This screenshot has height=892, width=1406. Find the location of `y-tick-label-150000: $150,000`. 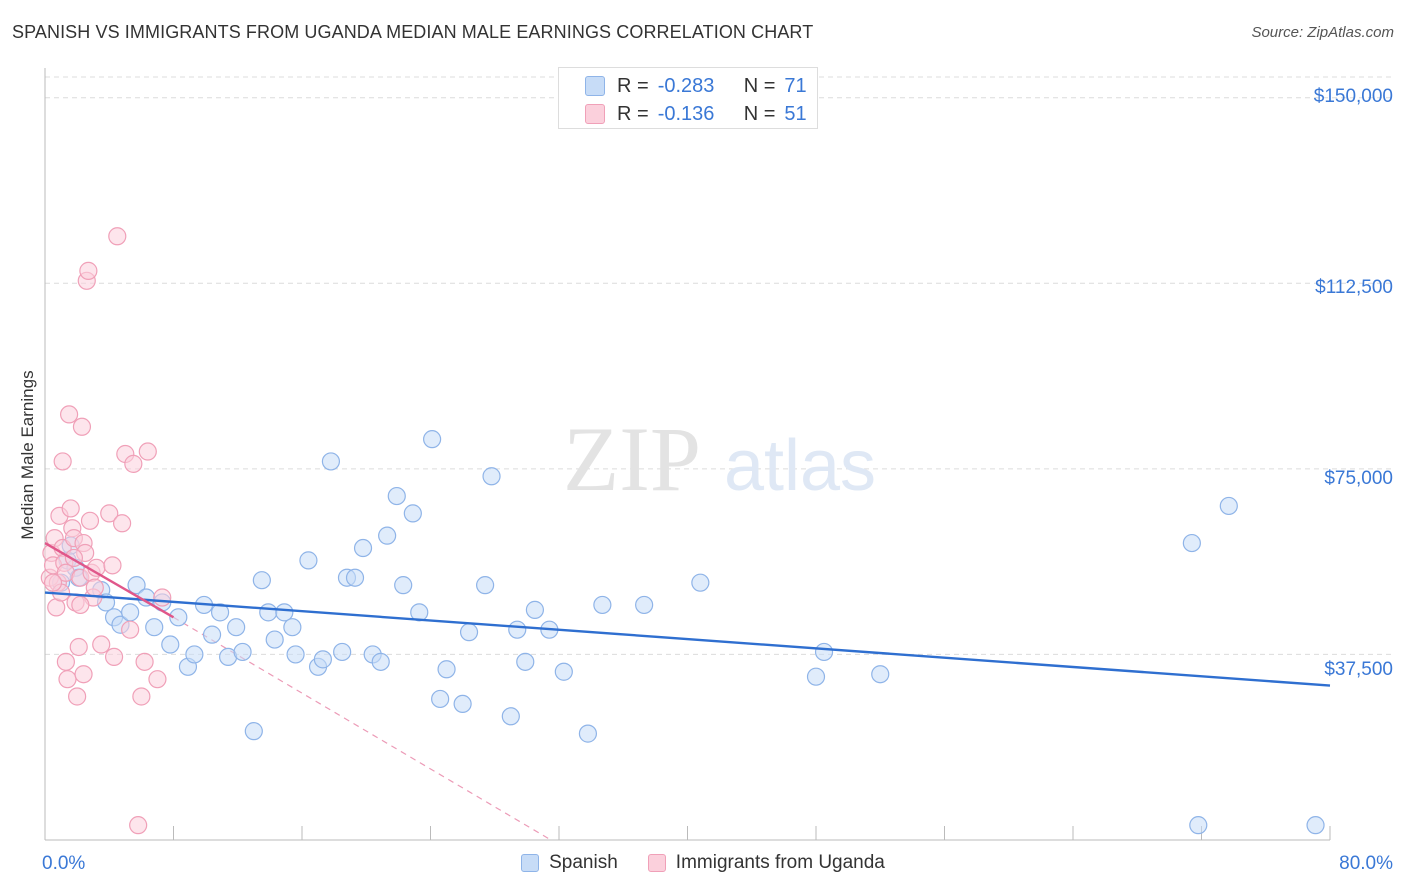

y-tick-label-150000: $150,000 is located at coordinates (1353, 96).